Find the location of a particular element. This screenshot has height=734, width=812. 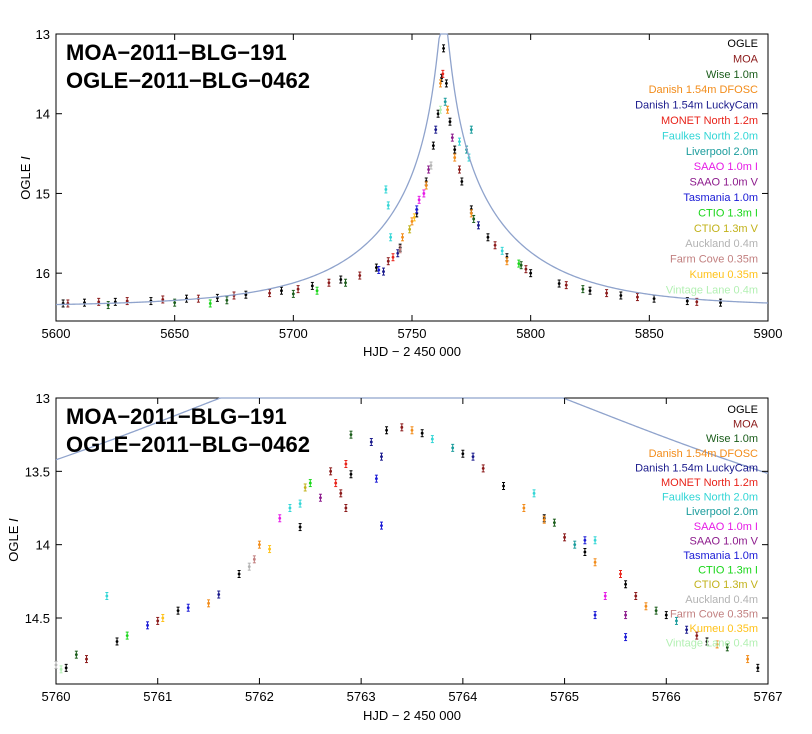

x-tick-label: 5763 is located at coordinates (361, 696).